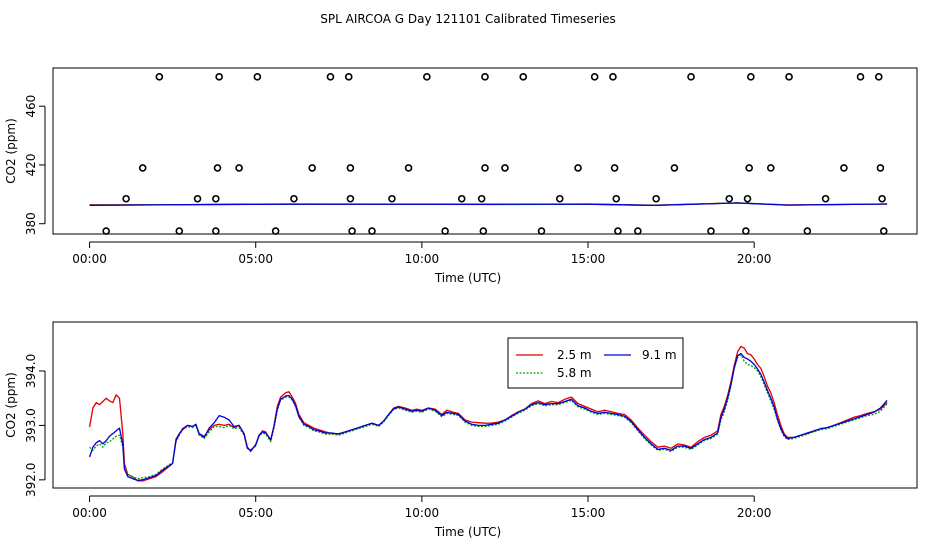 The width and height of the screenshot is (936, 540). Describe the element at coordinates (11, 405) in the screenshot. I see `bottom-panel-y-axis-label: CO2 (ppm)` at that location.